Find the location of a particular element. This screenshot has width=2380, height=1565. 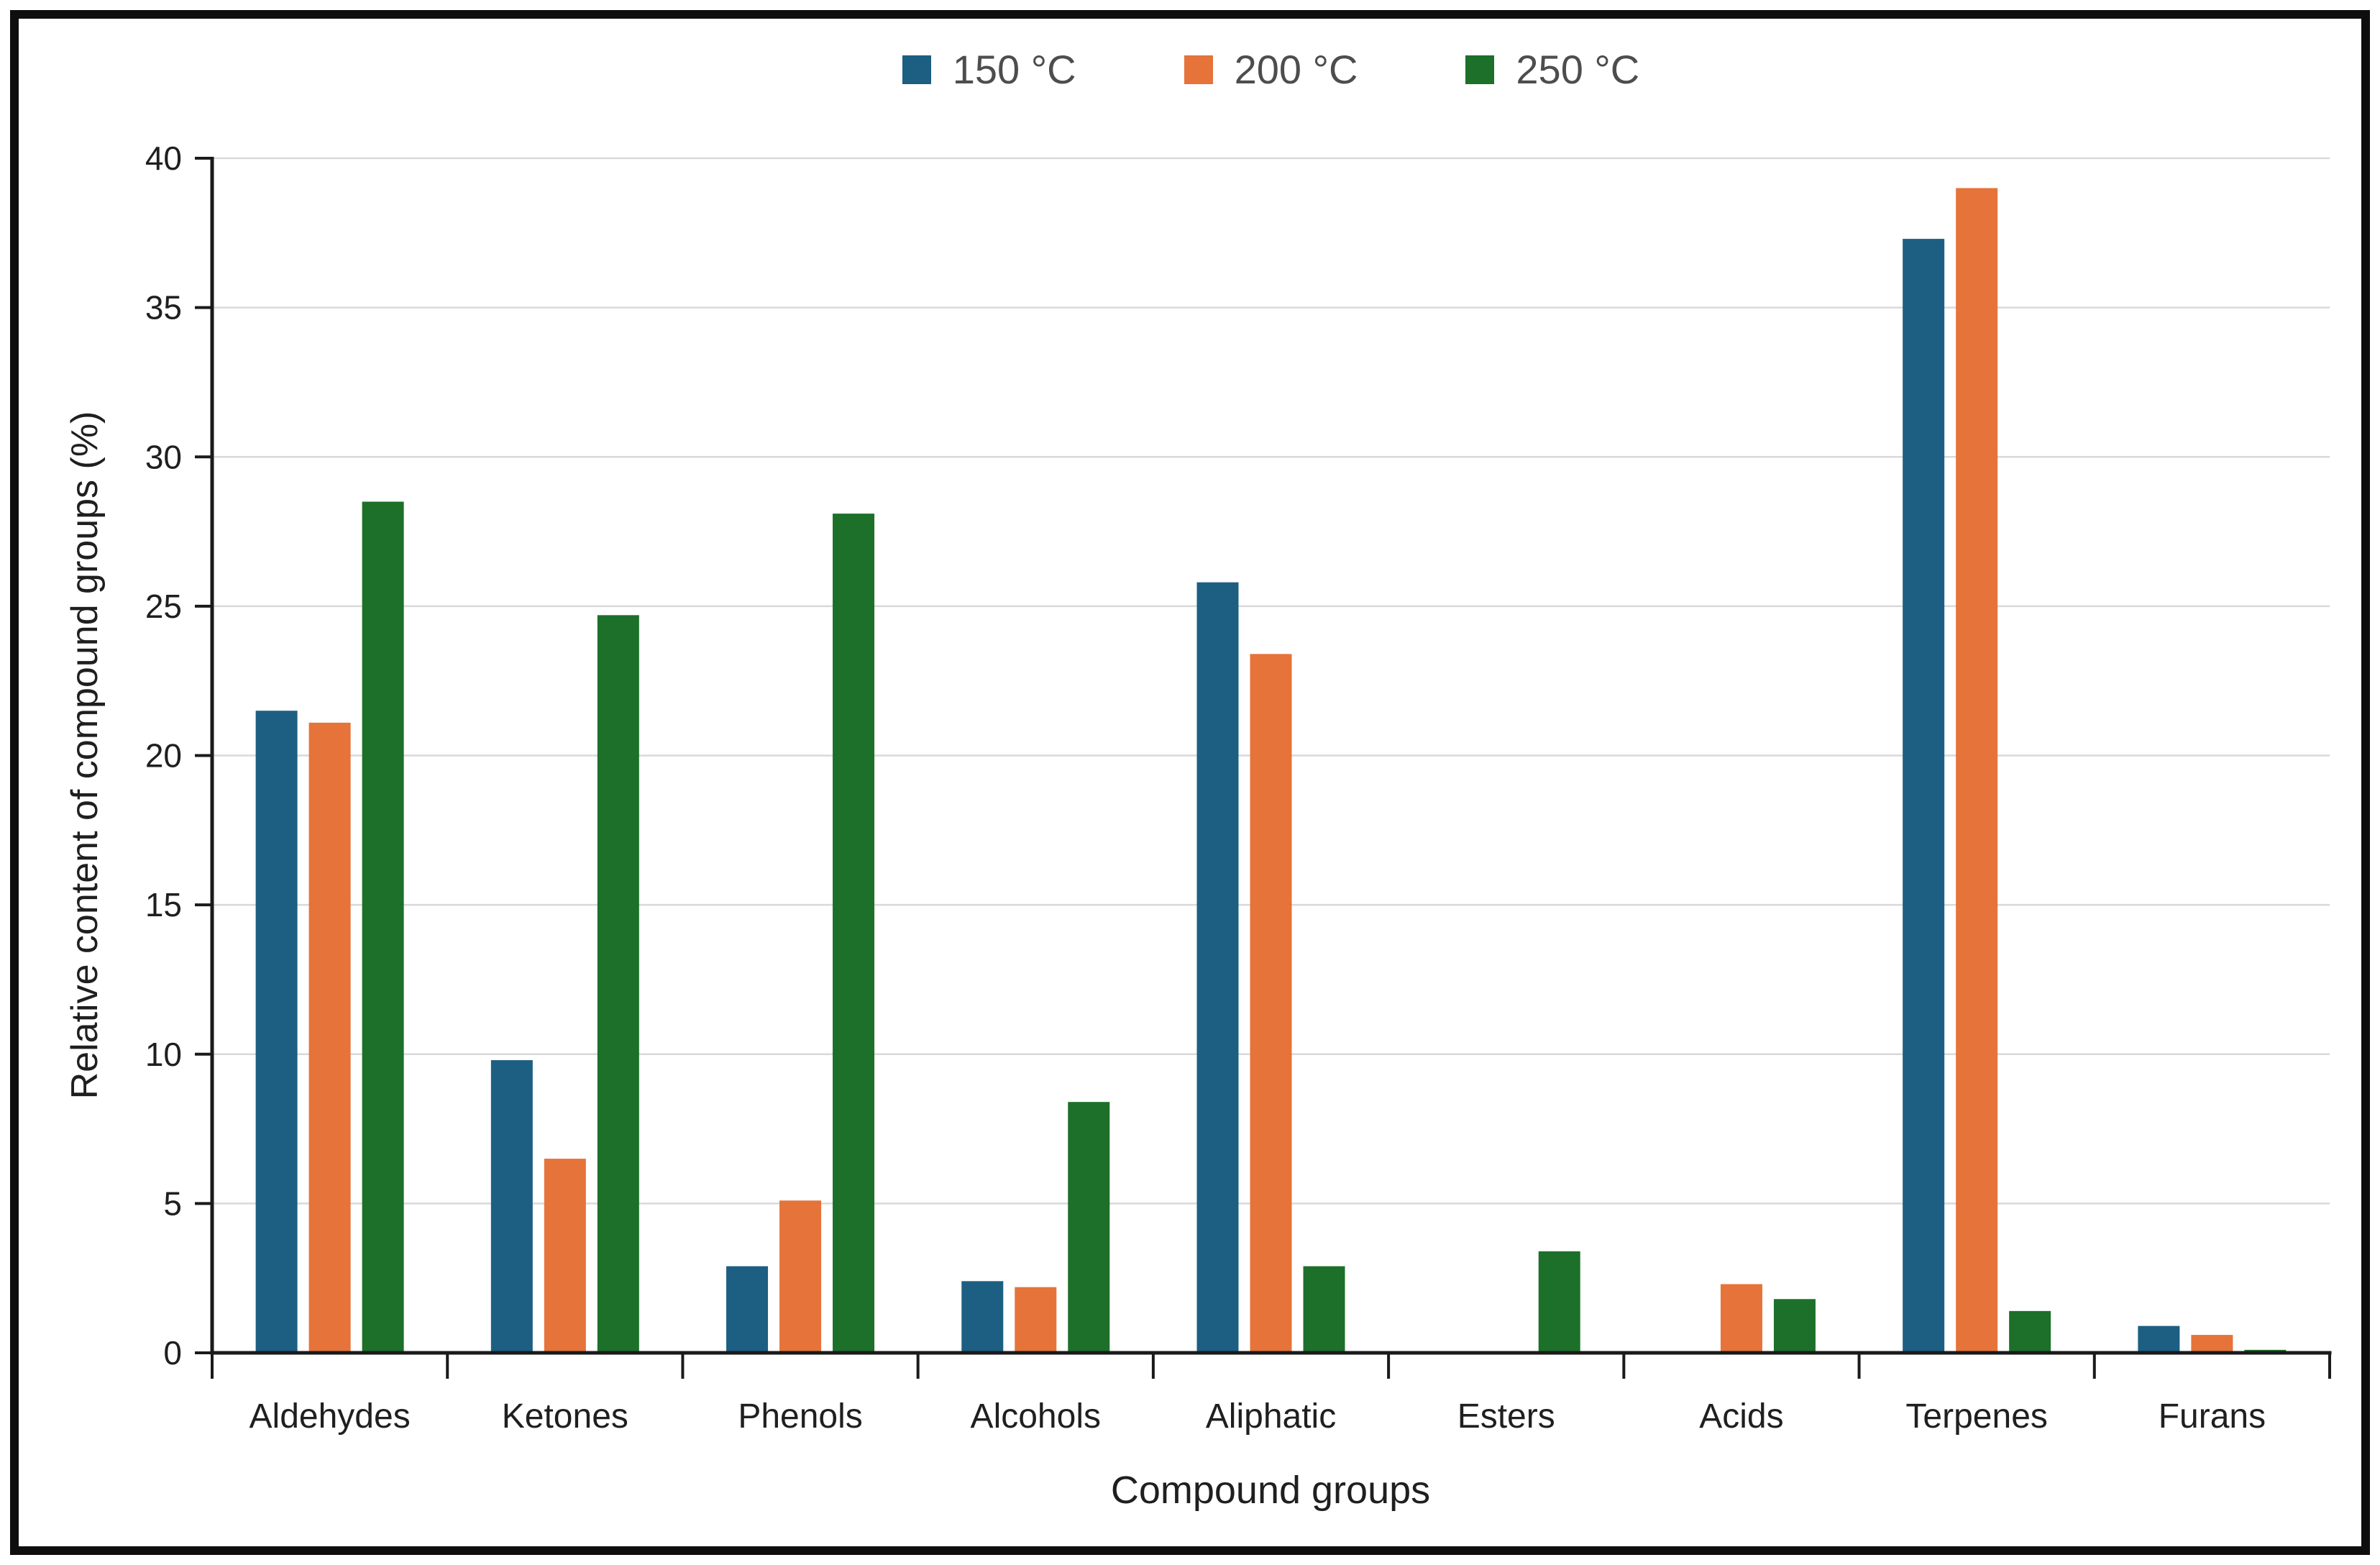

x-category-label-esters: Esters is located at coordinates (1506, 1416).